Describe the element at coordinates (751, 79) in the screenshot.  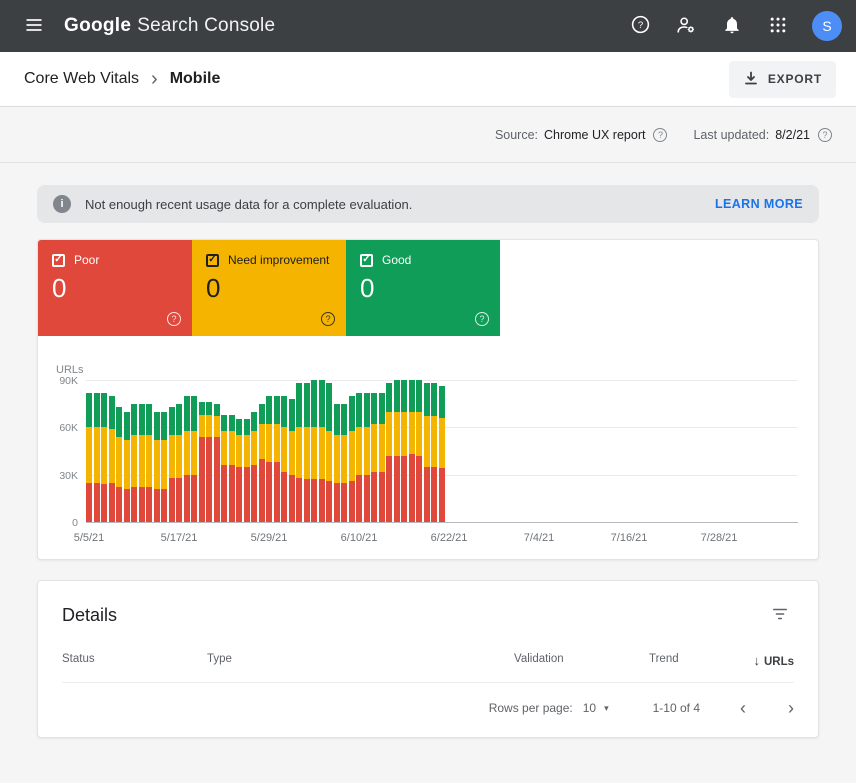
I see `download-icon` at that location.